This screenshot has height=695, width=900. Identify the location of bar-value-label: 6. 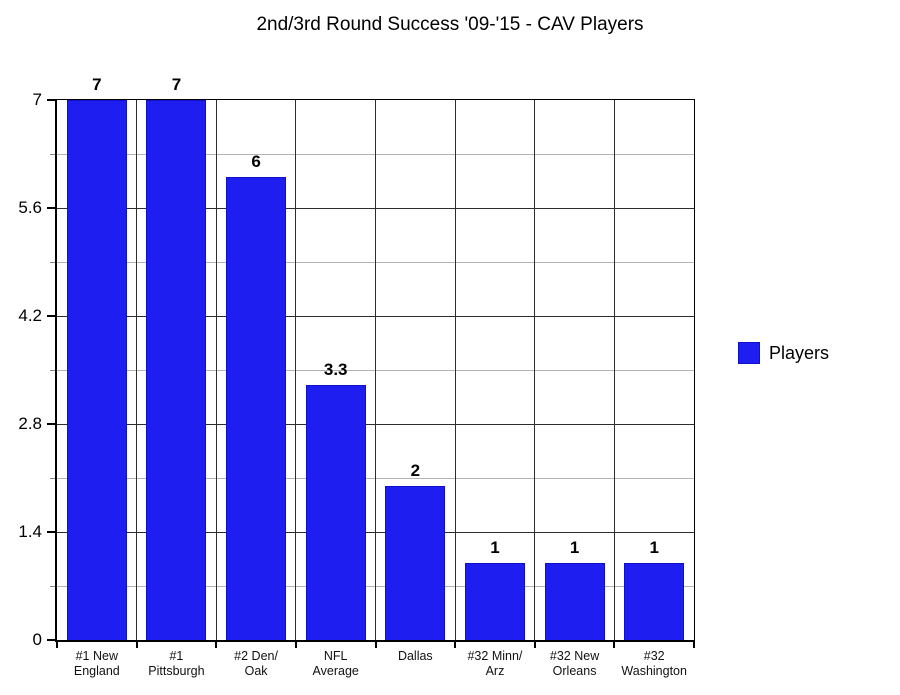
(256, 162).